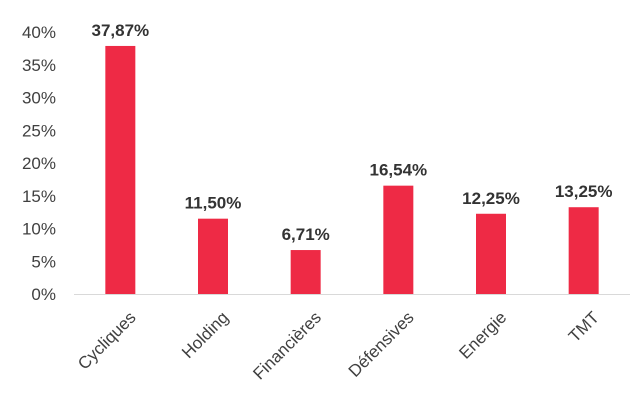 Image resolution: width=642 pixels, height=399 pixels. Describe the element at coordinates (39, 98) in the screenshot. I see `y-tick-label: 30%` at that location.